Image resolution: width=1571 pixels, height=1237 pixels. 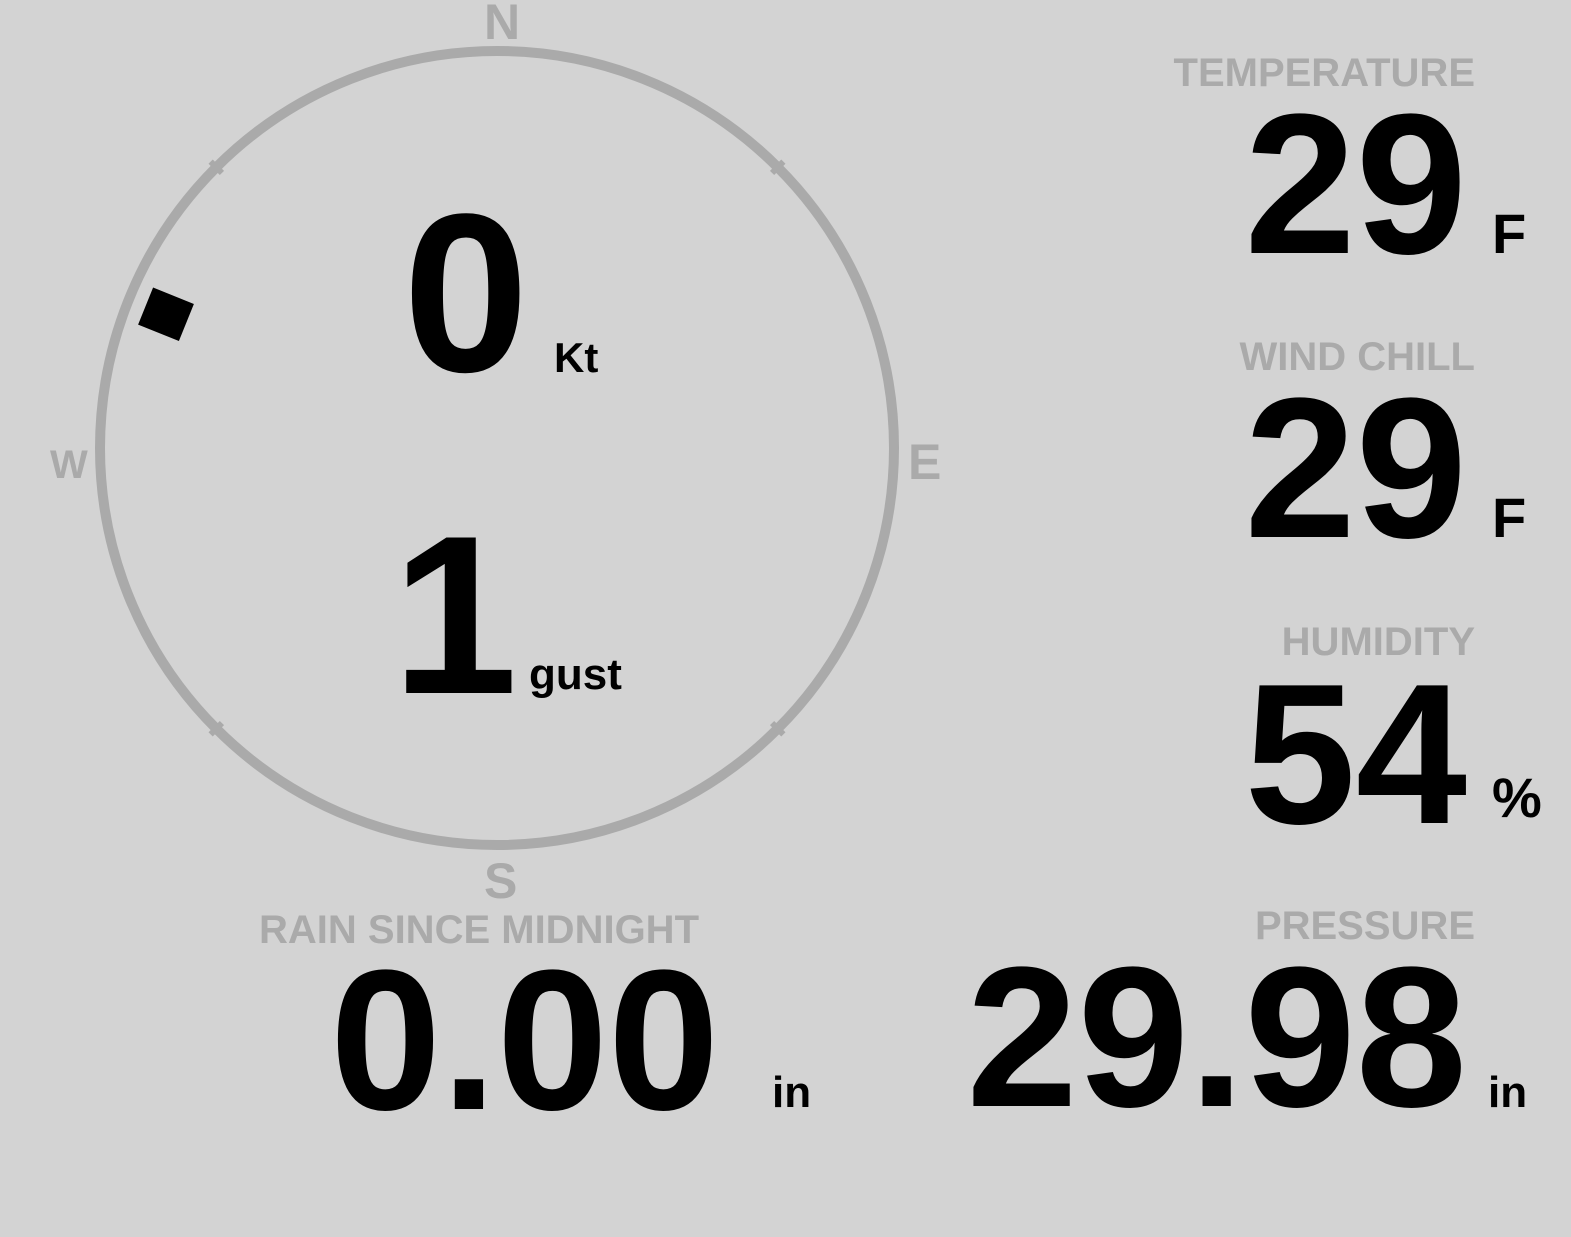 What do you see at coordinates (1355, 754) in the screenshot?
I see `humidity-value: 54` at bounding box center [1355, 754].